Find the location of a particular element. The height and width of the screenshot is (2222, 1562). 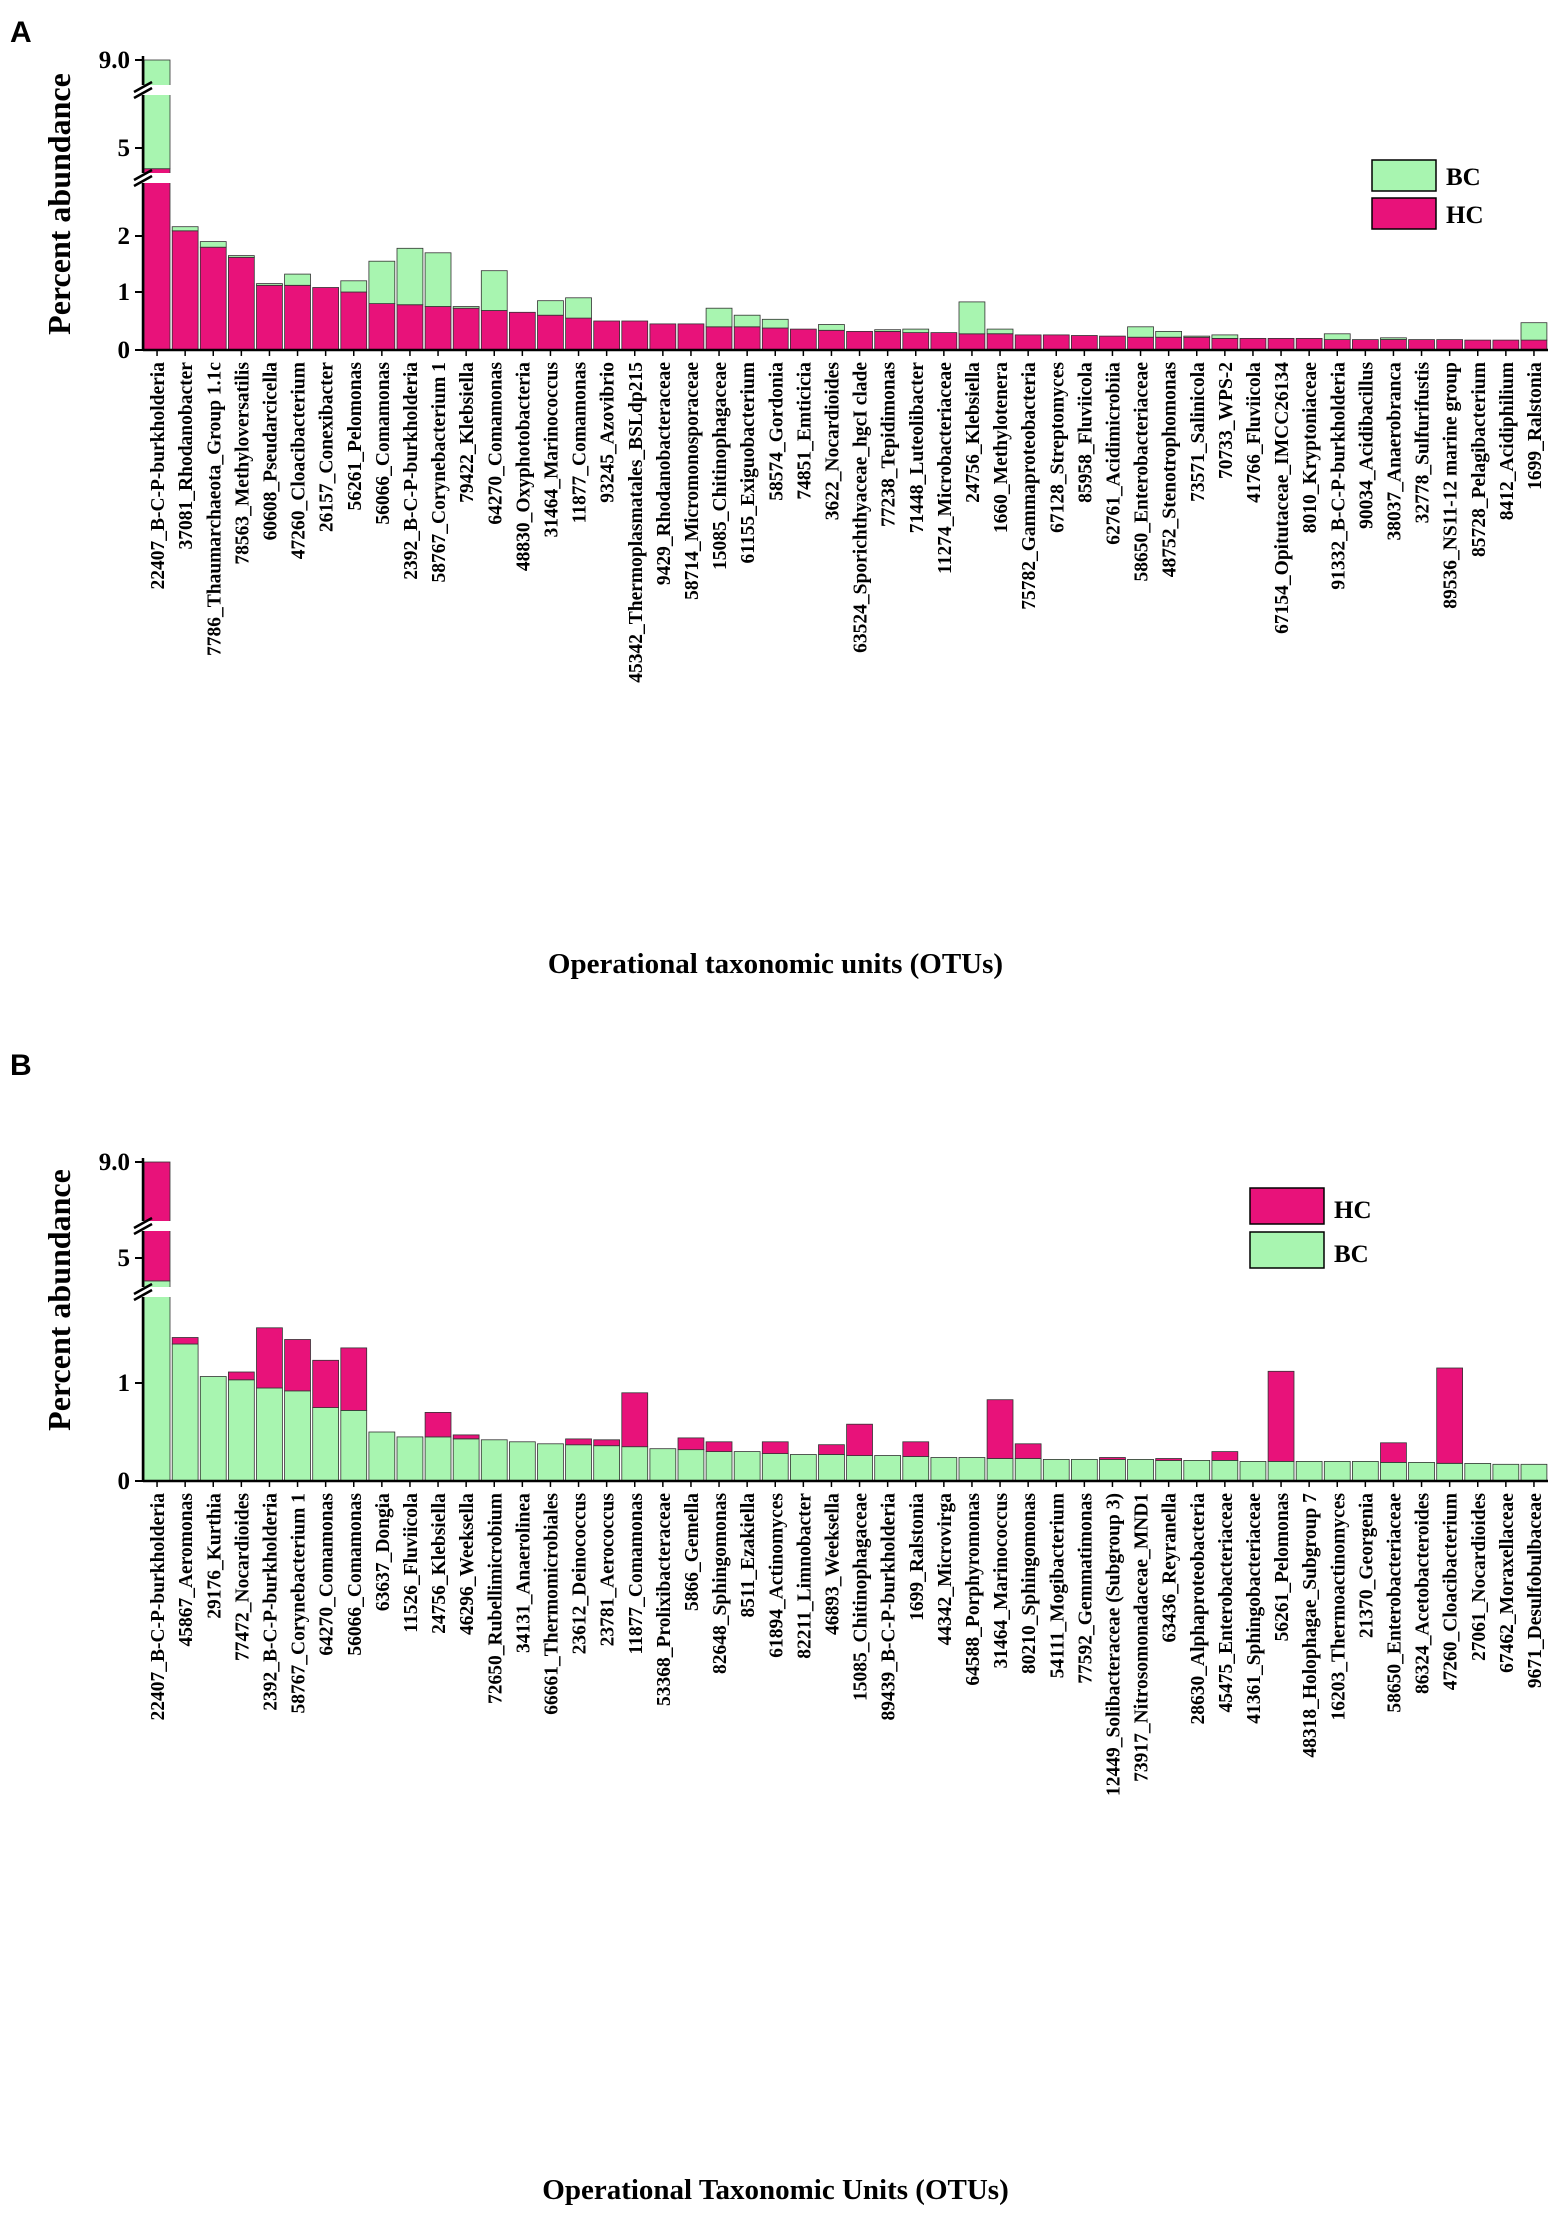

panel-a-axis-break-mark-1b is located at coordinates (143, 181).